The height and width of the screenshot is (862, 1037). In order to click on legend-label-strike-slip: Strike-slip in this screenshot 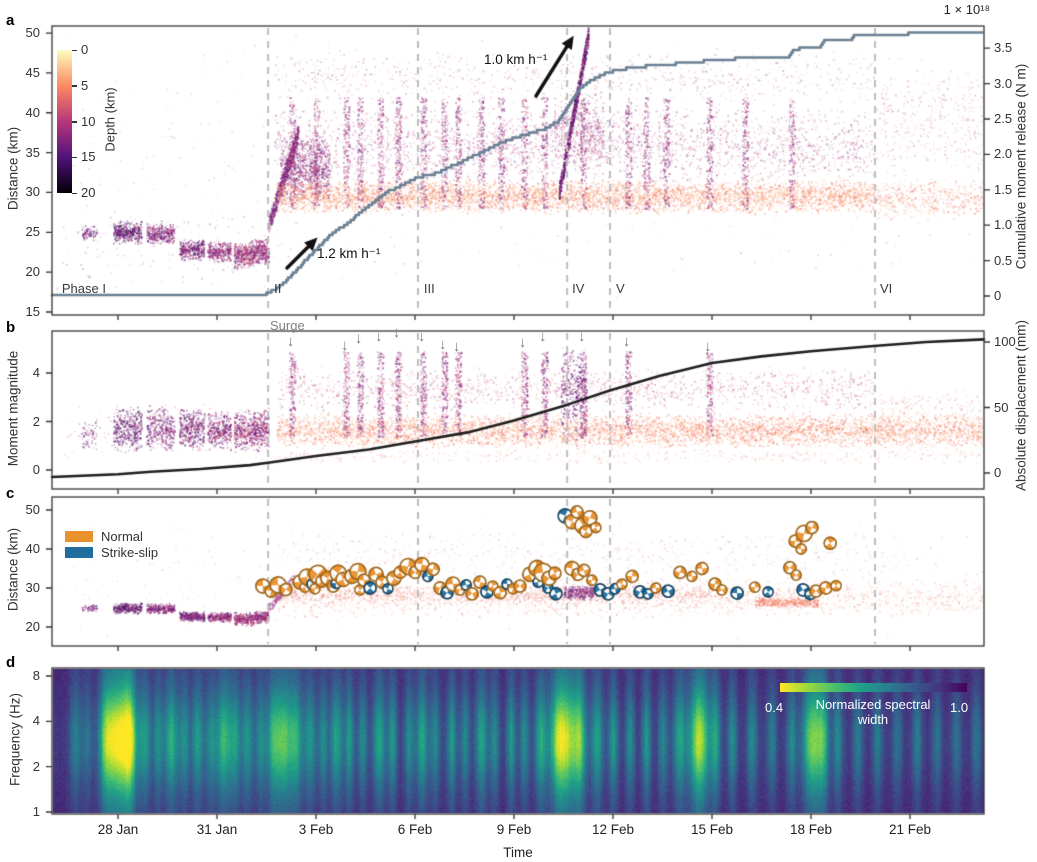, I will do `click(130, 552)`.